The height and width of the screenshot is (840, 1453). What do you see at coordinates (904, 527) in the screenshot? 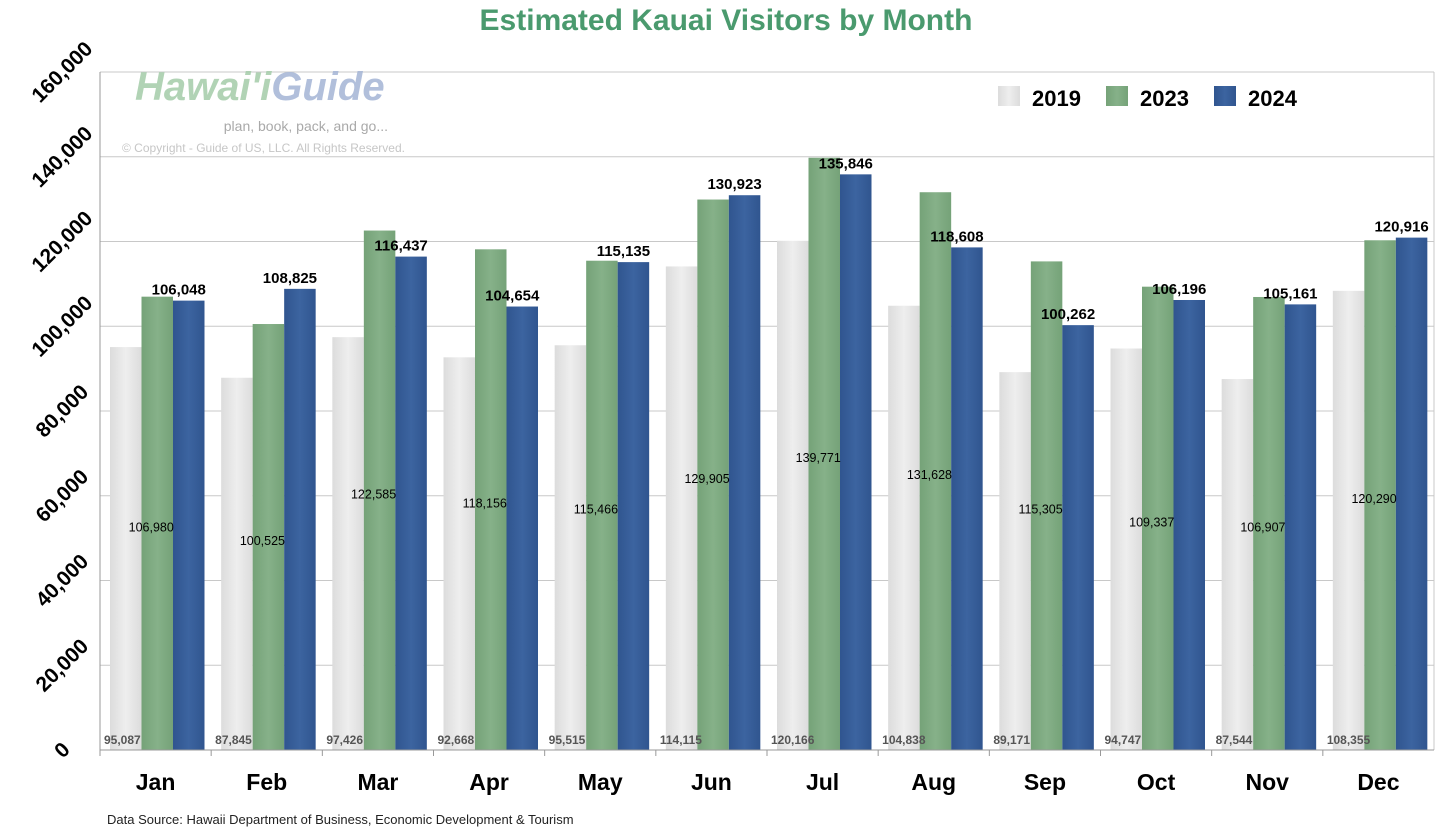
I see `bar-2019-Aug` at bounding box center [904, 527].